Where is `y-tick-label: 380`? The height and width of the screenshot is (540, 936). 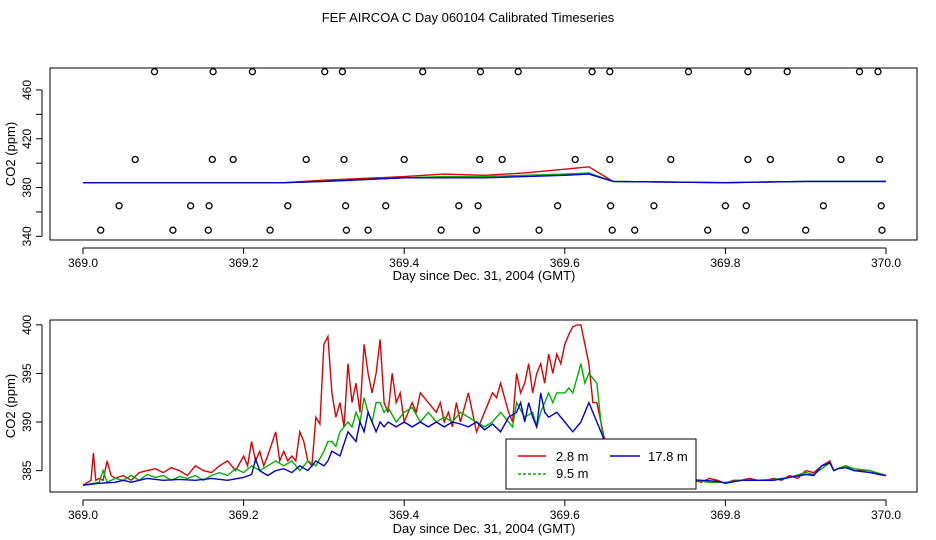 y-tick-label: 380 is located at coordinates (27, 187).